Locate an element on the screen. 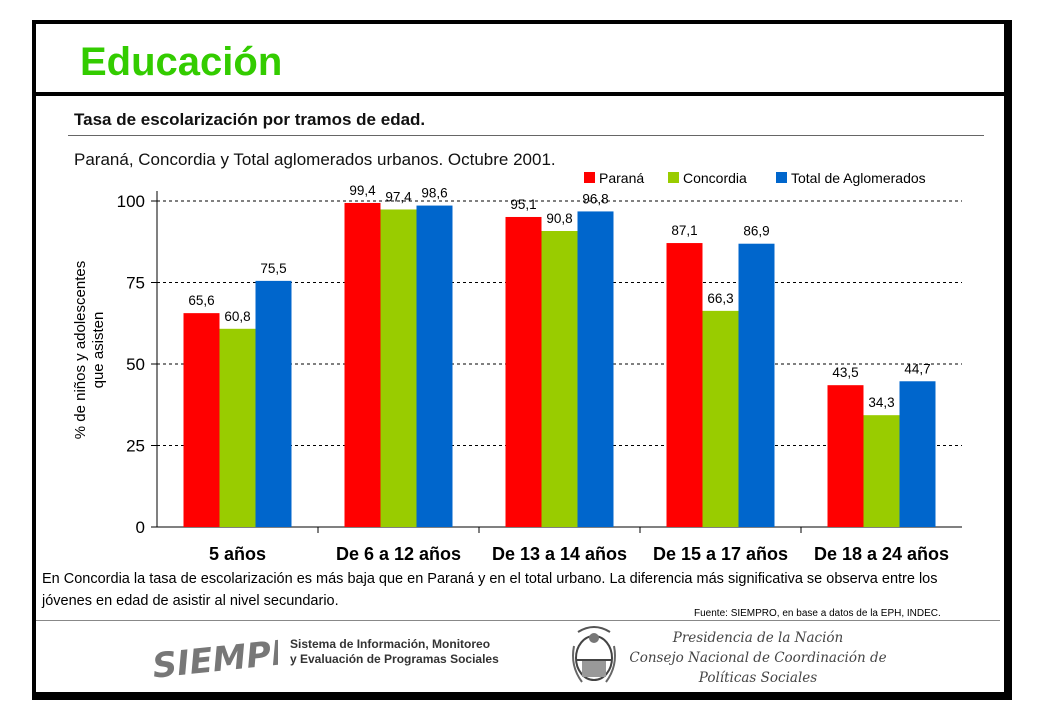  data-label: 65,6 is located at coordinates (201, 300).